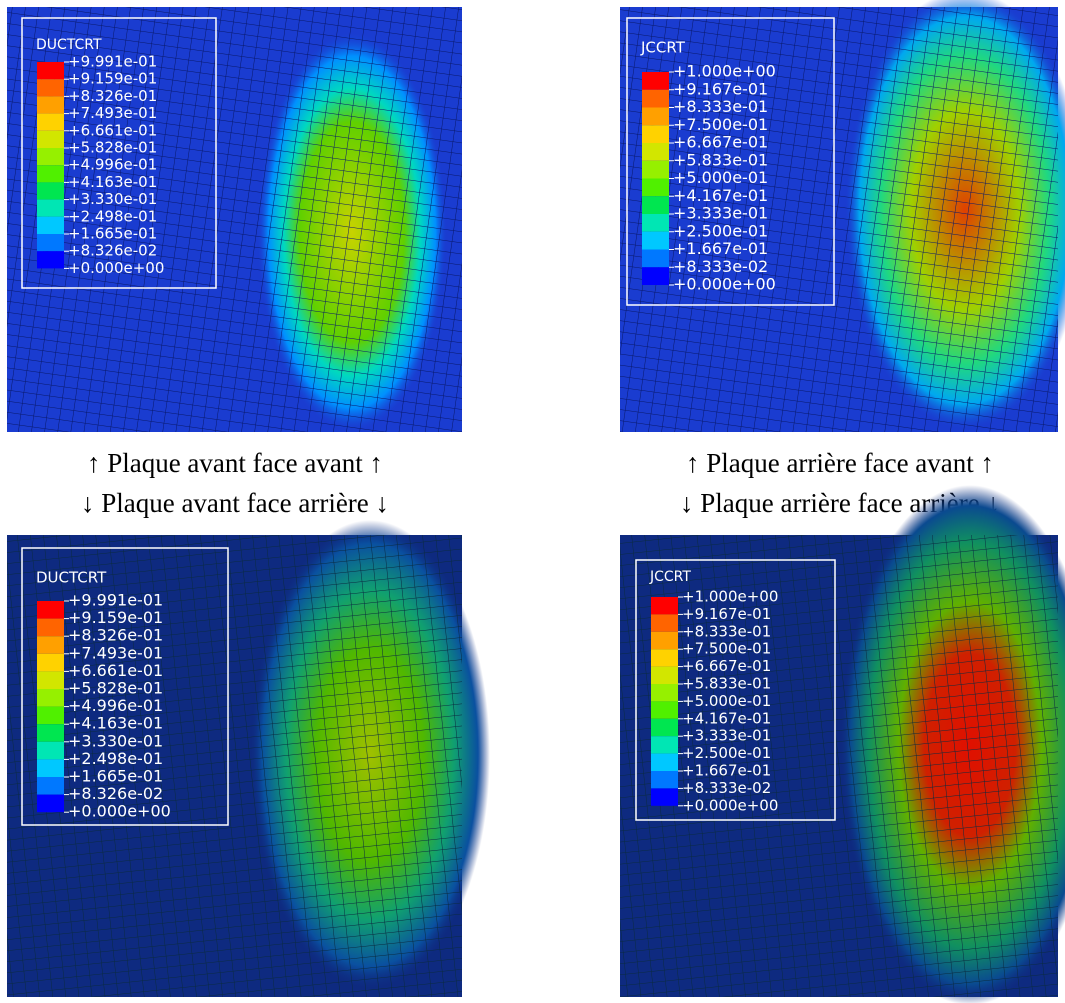 The height and width of the screenshot is (1003, 1065). Describe the element at coordinates (112, 79) in the screenshot. I see `legend-label: +9.159e-01` at that location.